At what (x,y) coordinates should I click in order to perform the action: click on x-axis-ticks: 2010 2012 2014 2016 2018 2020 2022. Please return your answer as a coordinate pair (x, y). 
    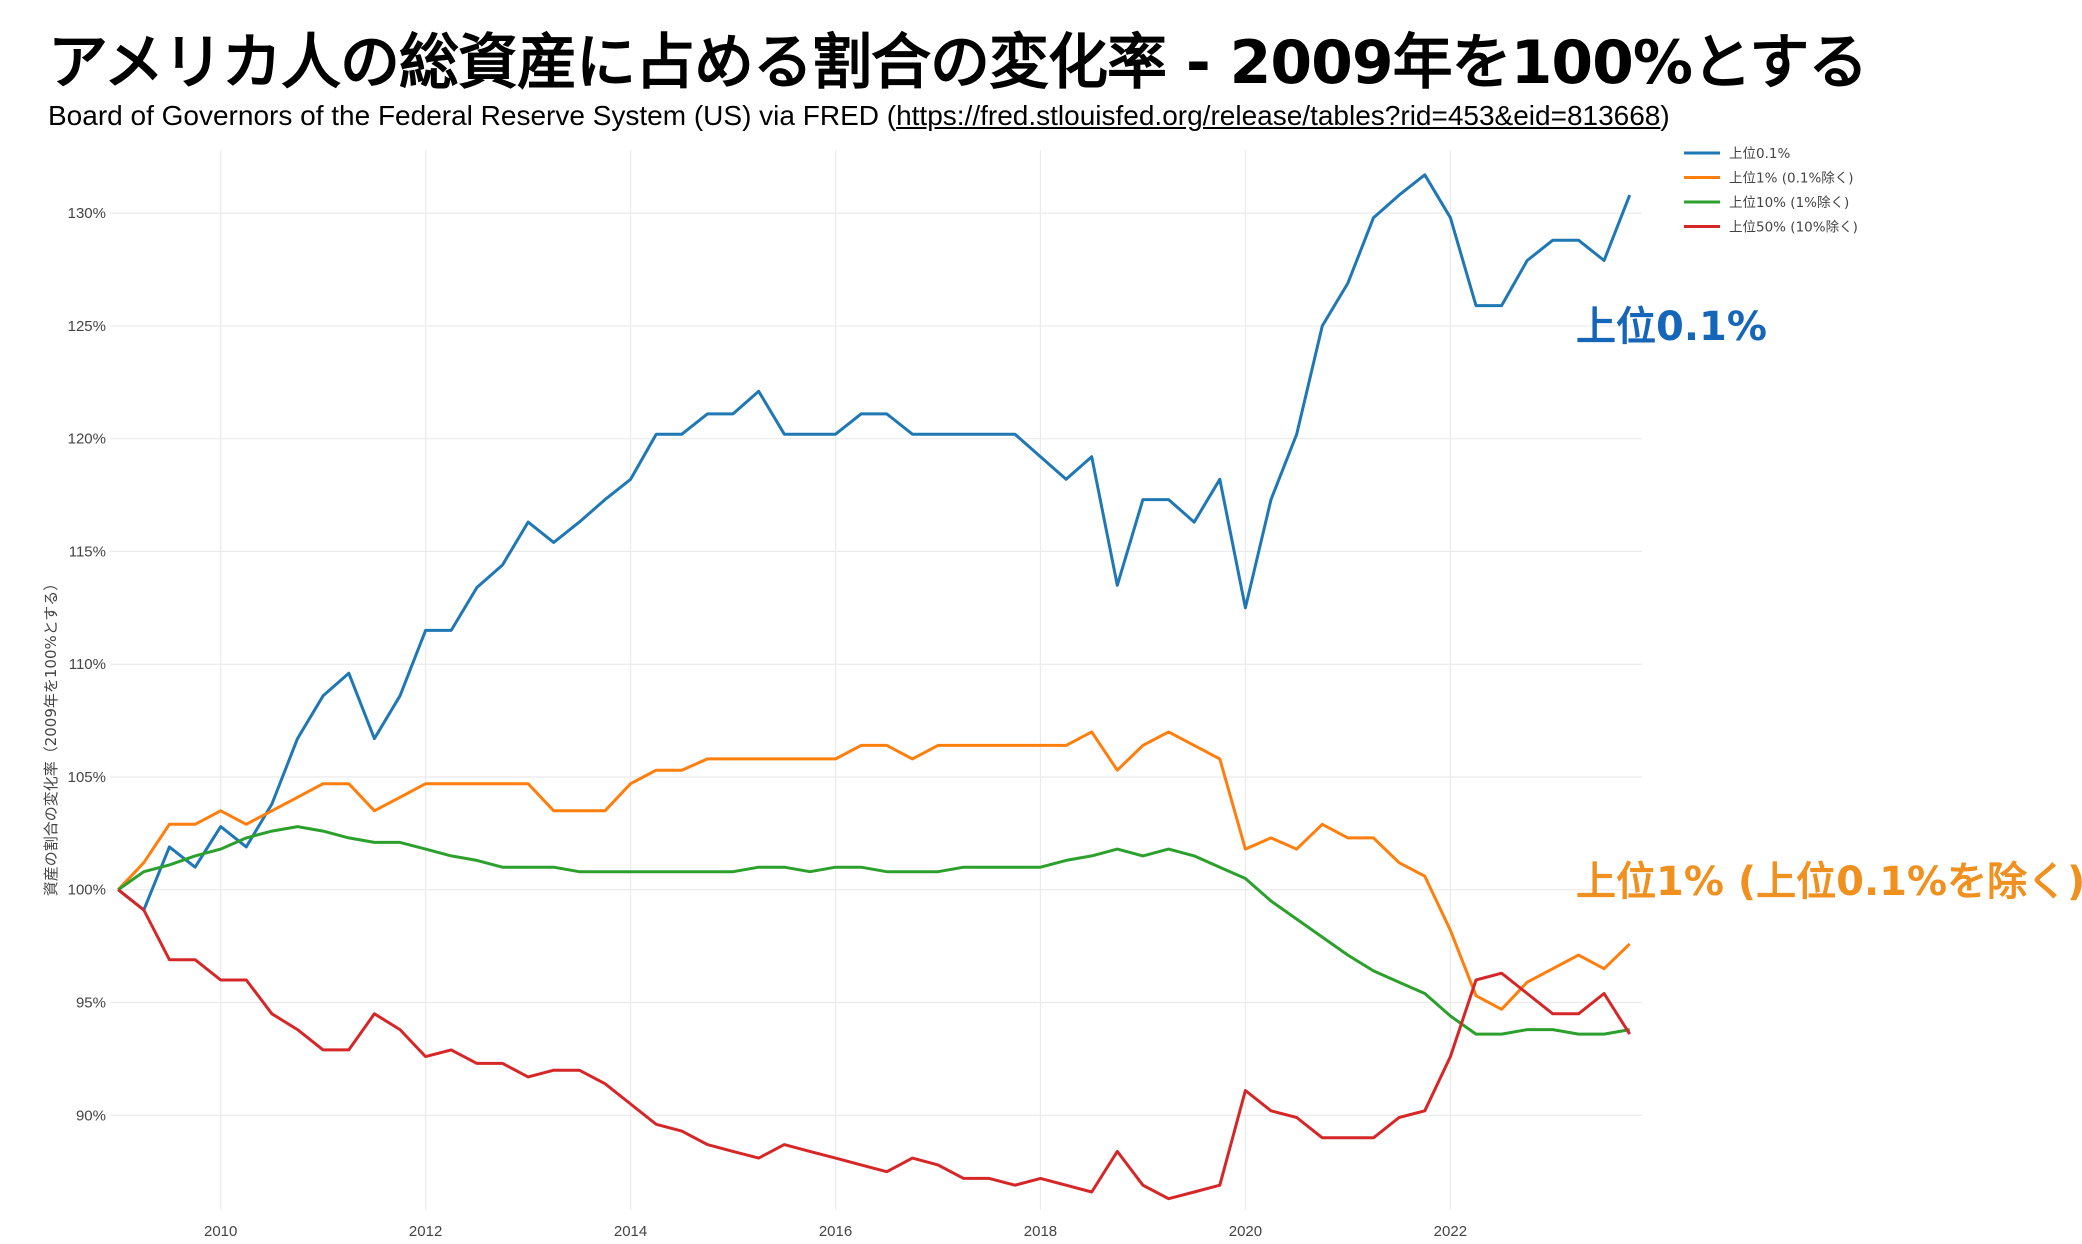
    Looking at the image, I should click on (835, 1231).